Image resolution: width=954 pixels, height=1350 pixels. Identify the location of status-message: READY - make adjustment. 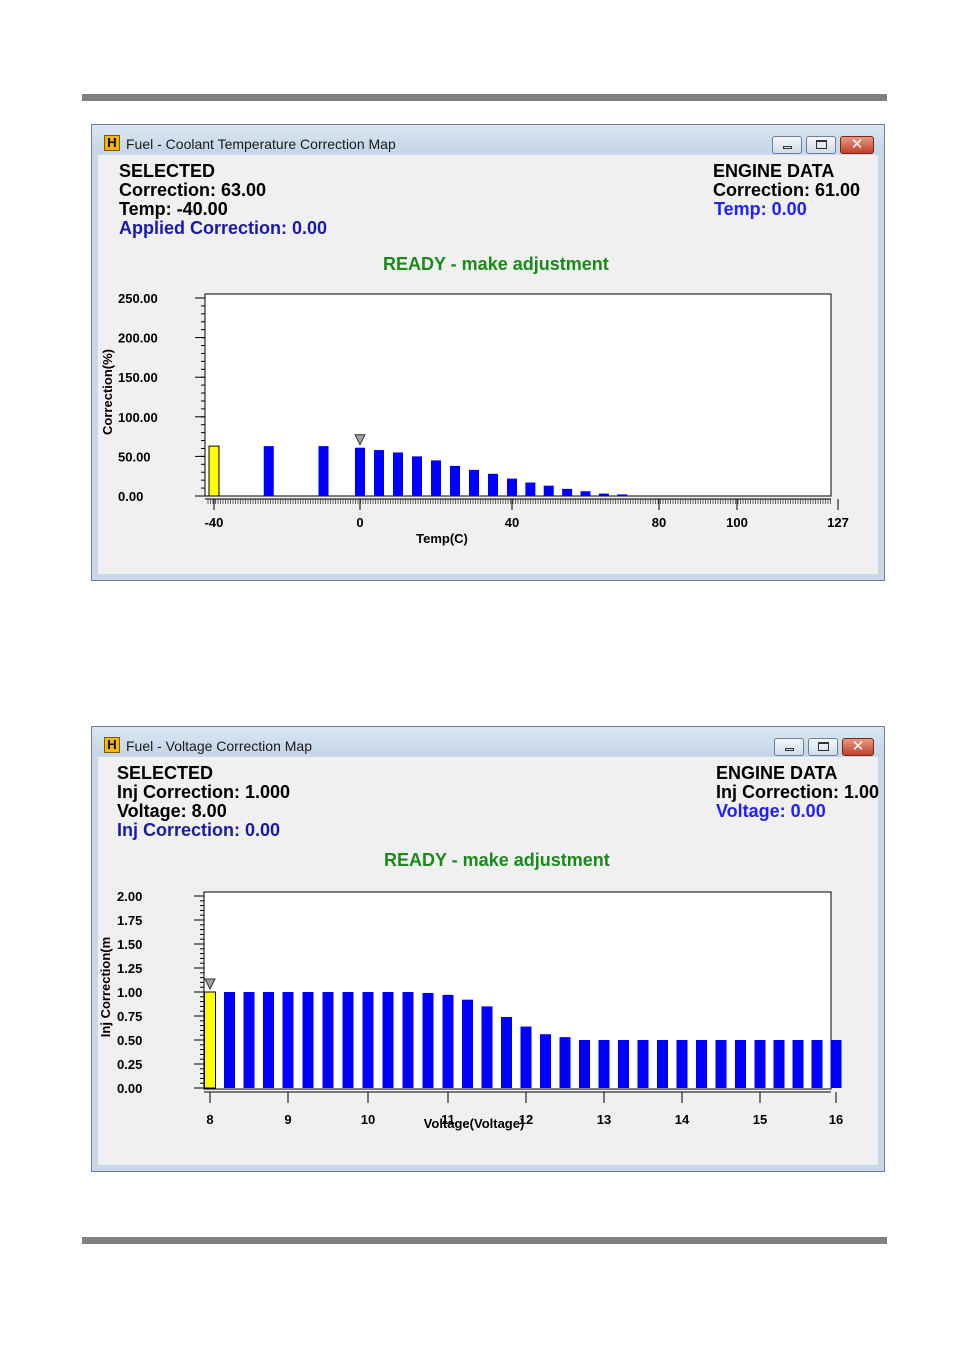
(497, 860).